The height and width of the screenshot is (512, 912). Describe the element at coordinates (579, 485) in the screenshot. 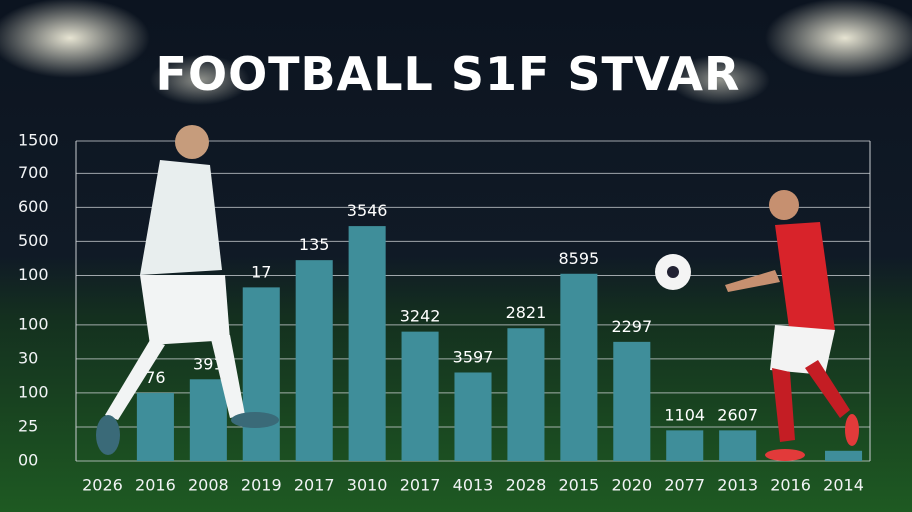

I see `x-tick-label: 2015` at that location.